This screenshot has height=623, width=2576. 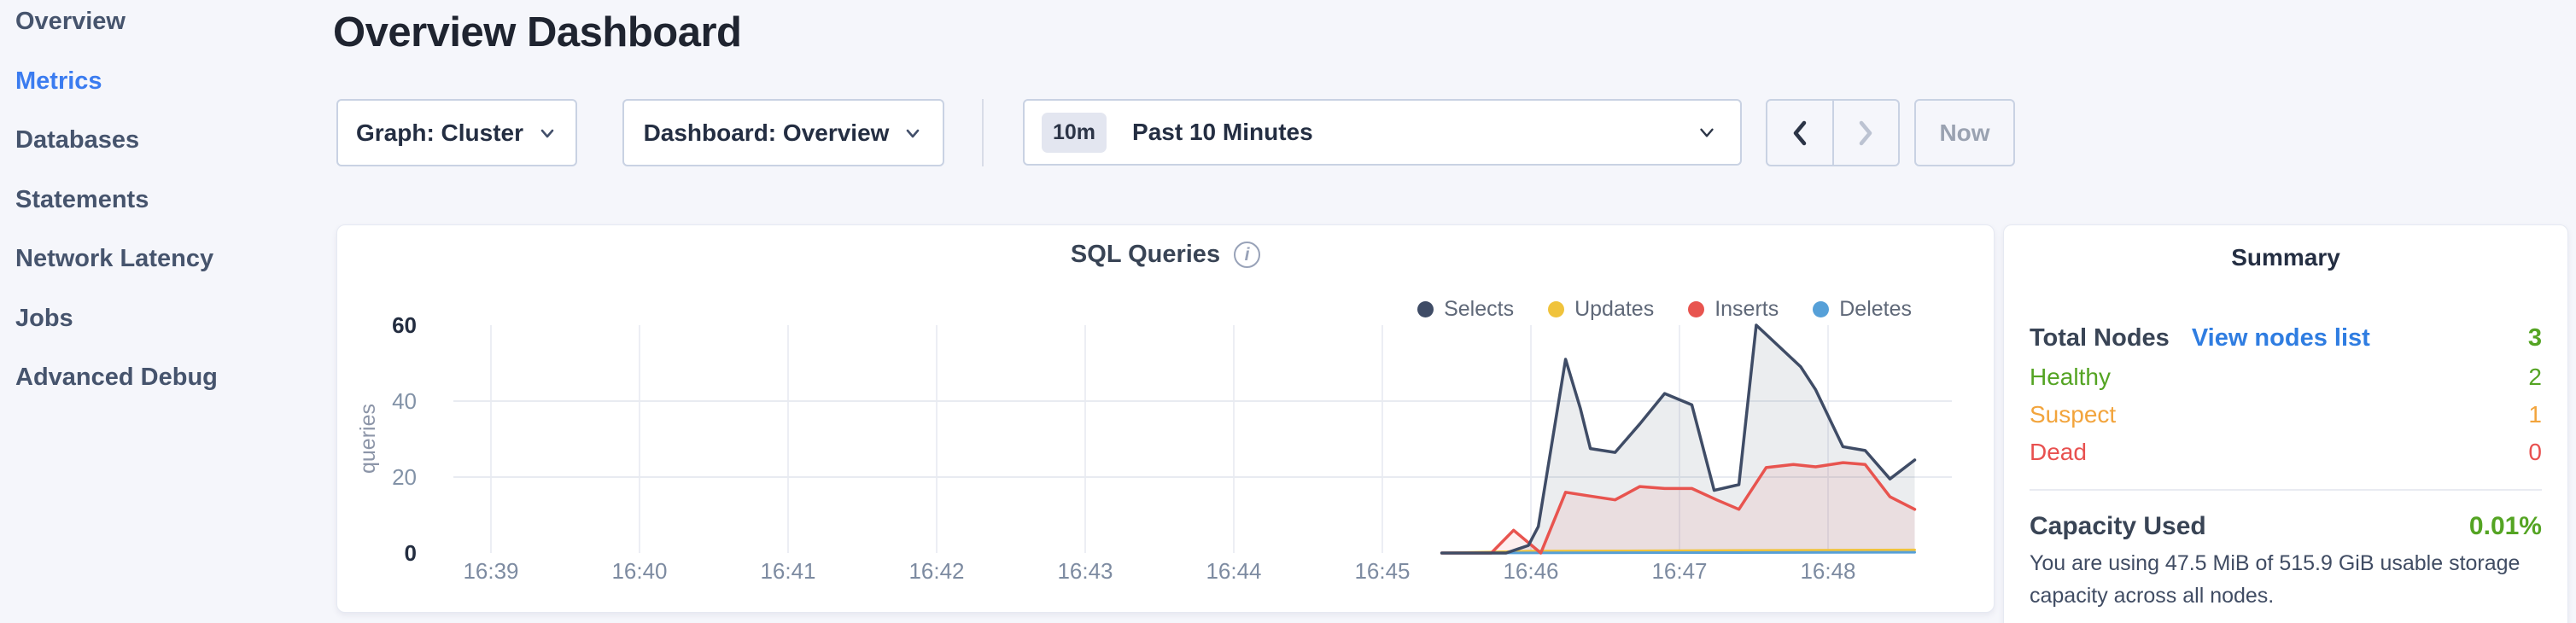 I want to click on capacity-used-label: Capacity Used, so click(x=2118, y=526).